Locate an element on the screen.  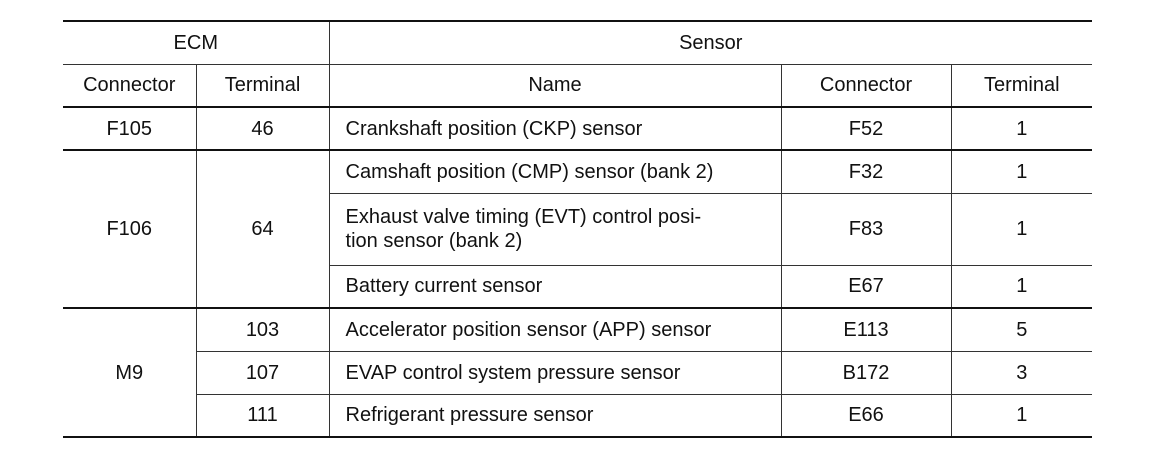
sensor-name-cell: Accelerator position sensor (APP) sensor is located at coordinates (555, 329).